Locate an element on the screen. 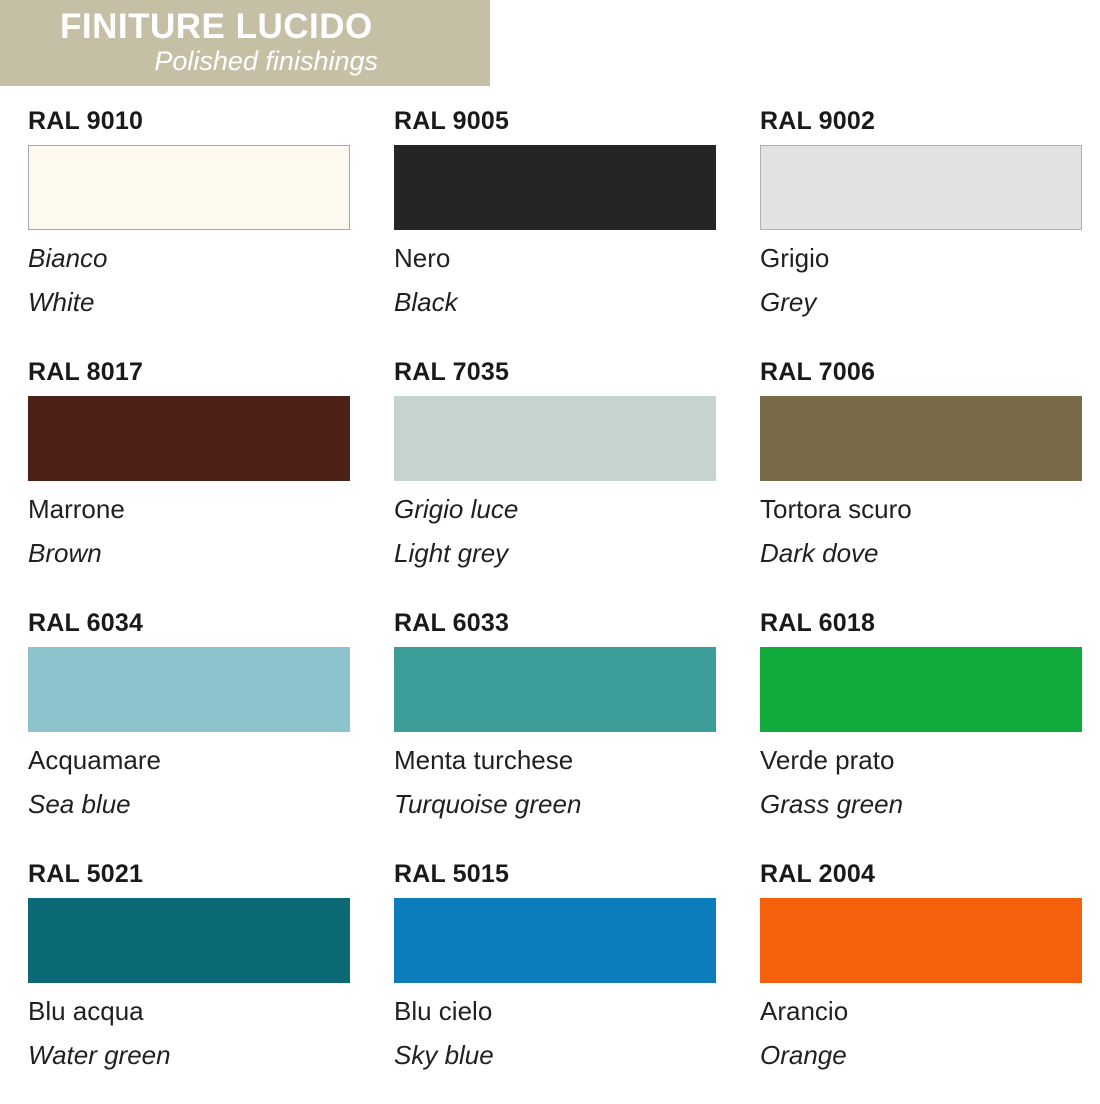  color-swatch-cell: RAL 9005 Nero Black is located at coordinates (549, 225).